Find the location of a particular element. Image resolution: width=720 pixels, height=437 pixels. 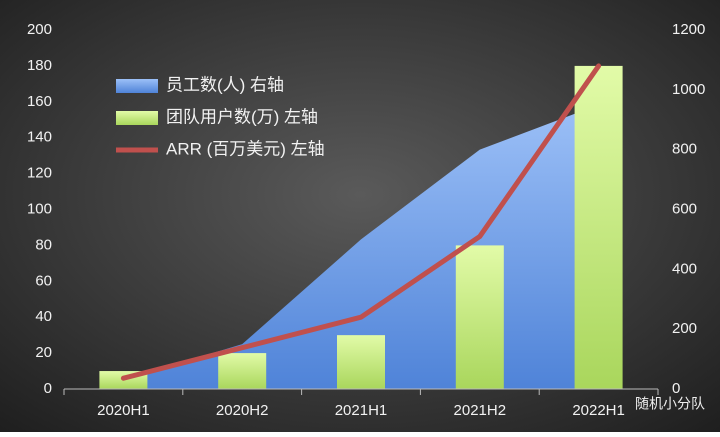

y2-tick-label: 1200 is located at coordinates (688, 29).